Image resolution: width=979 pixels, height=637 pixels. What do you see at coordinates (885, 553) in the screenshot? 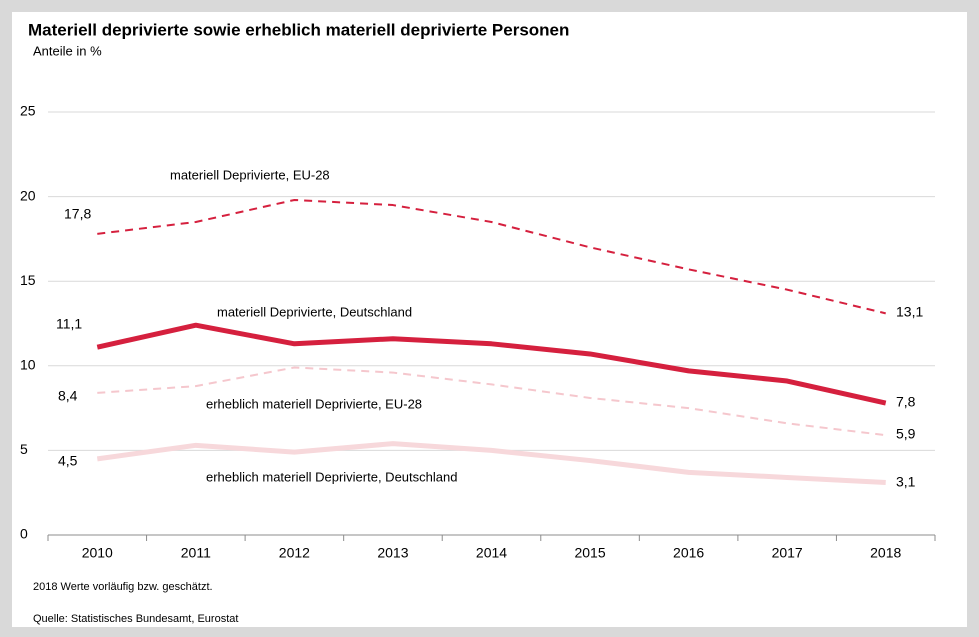
I see `x-tick-label: 2018` at bounding box center [885, 553].